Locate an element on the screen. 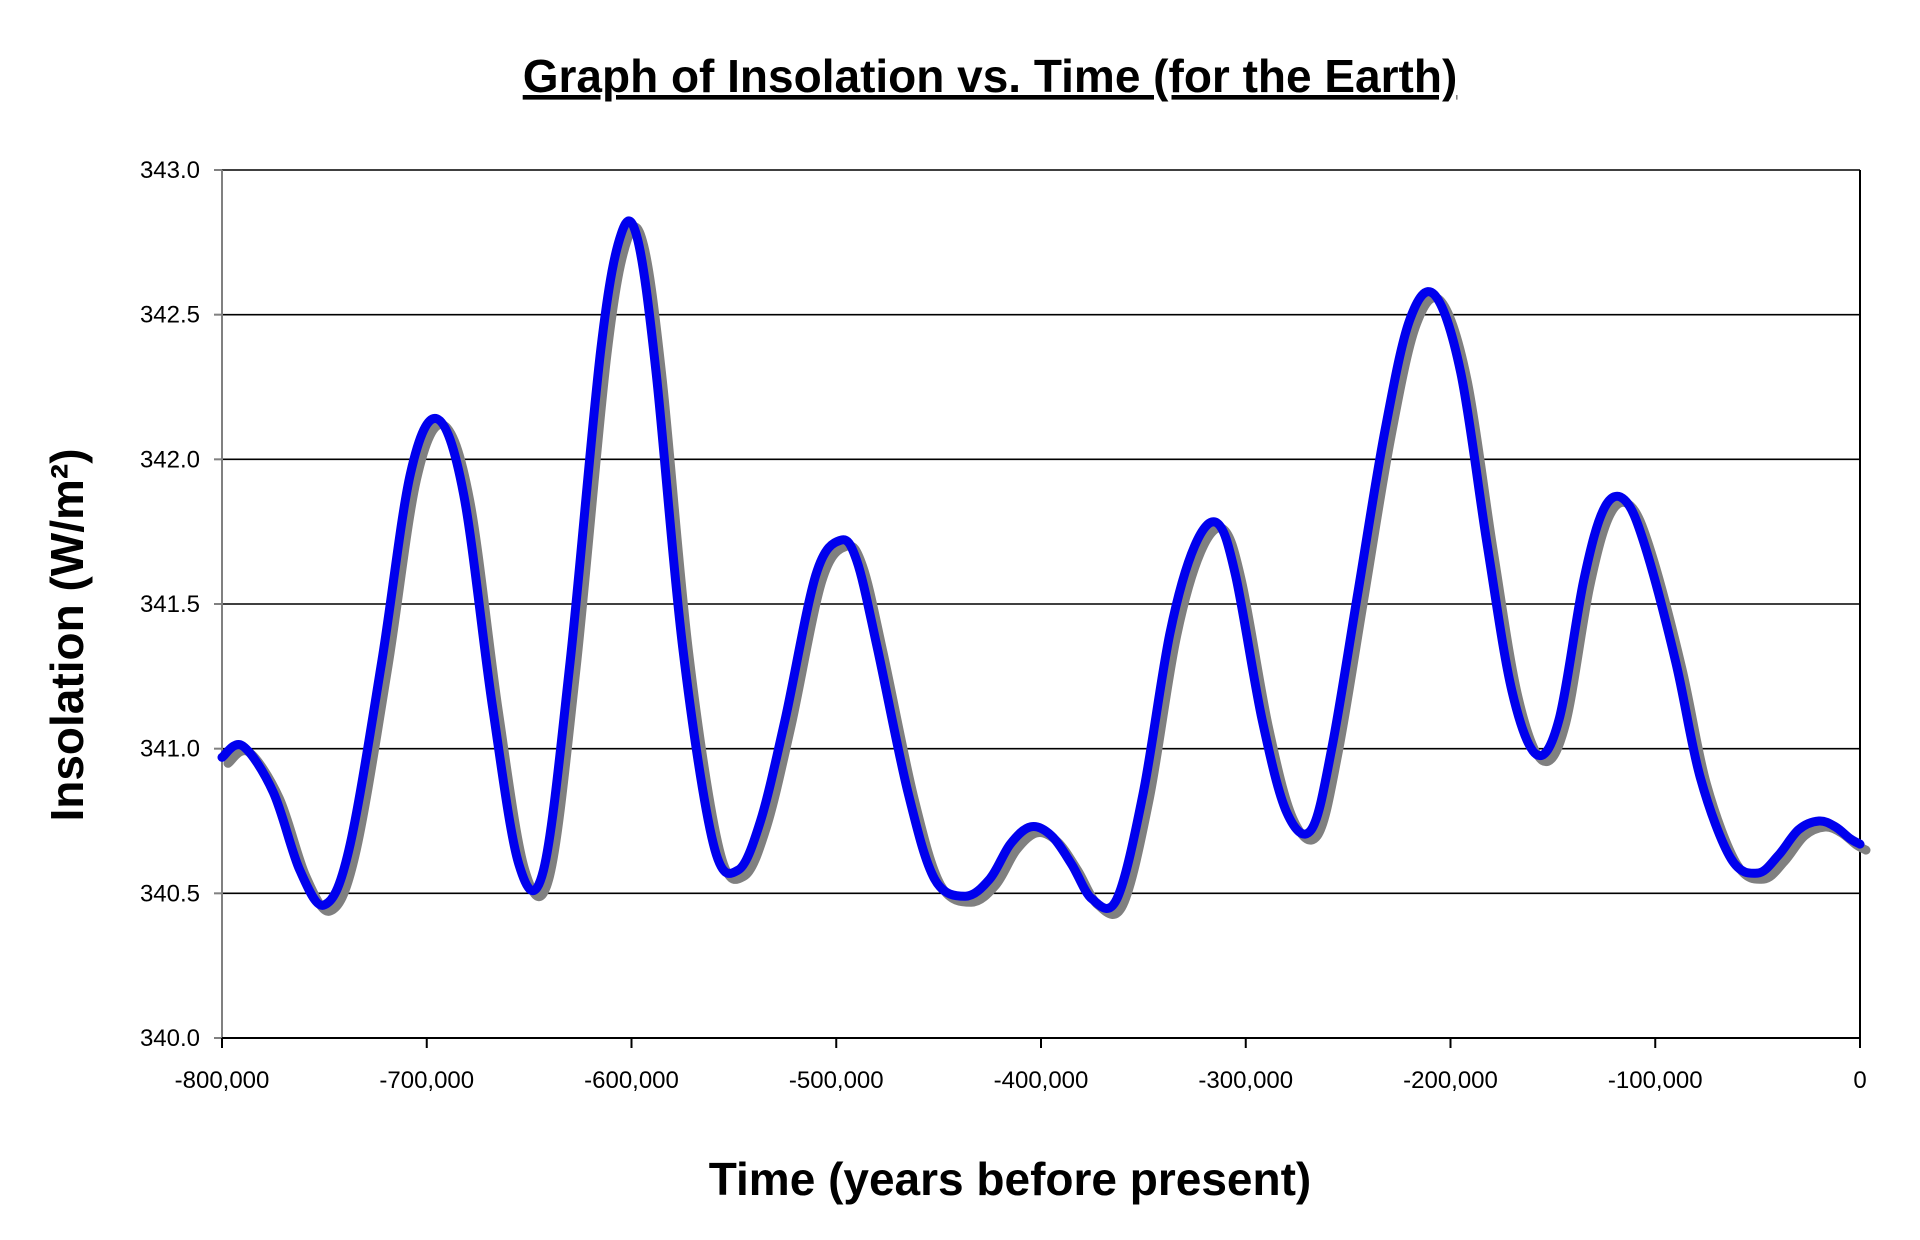  x-tick-label: -400,000 is located at coordinates (1041, 1080).